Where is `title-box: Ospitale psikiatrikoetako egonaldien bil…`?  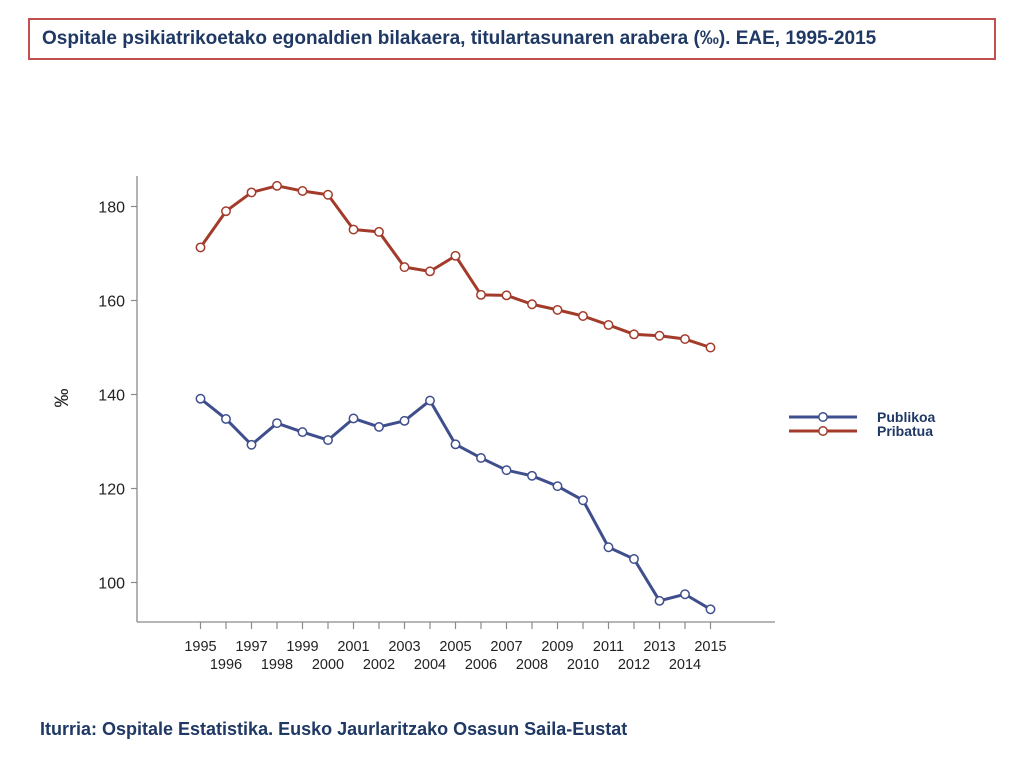 title-box: Ospitale psikiatrikoetako egonaldien bil… is located at coordinates (512, 39).